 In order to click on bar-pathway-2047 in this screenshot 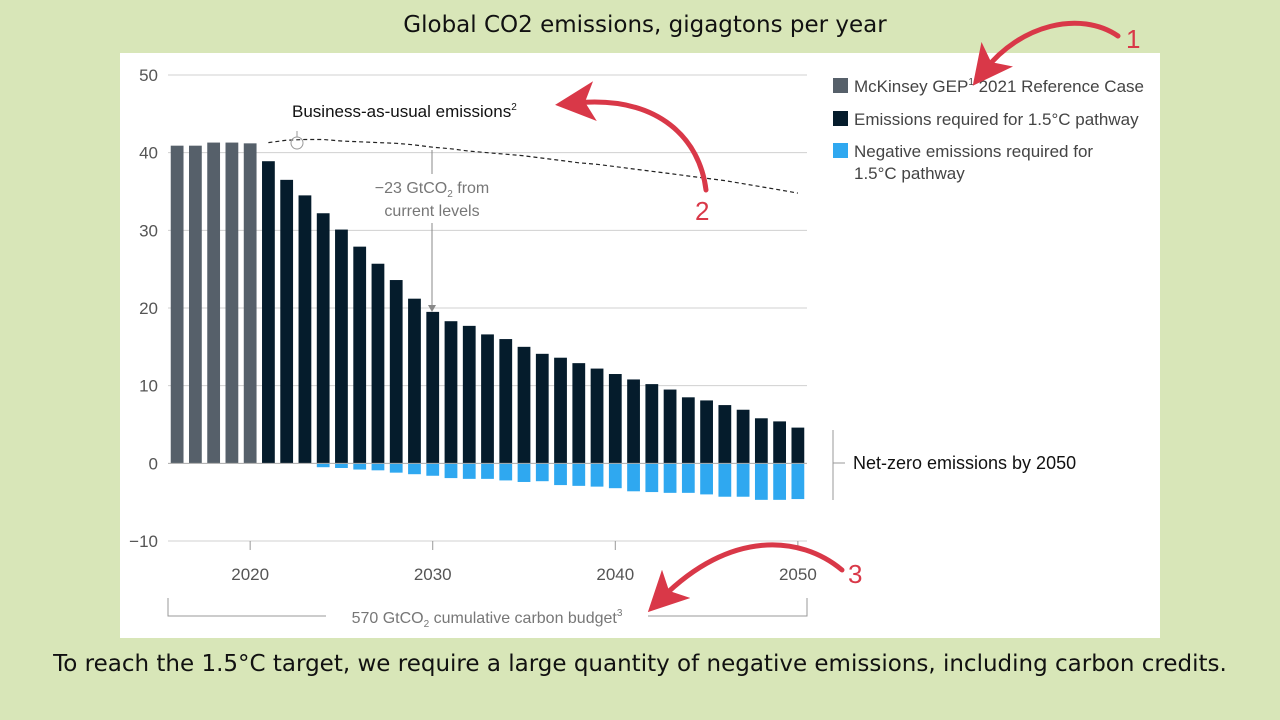, I will do `click(743, 436)`.